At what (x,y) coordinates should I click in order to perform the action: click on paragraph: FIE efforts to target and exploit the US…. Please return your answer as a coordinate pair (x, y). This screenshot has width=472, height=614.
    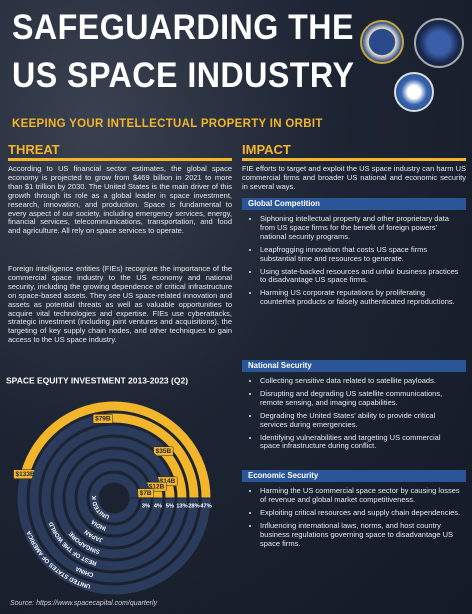
    Looking at the image, I should click on (354, 177).